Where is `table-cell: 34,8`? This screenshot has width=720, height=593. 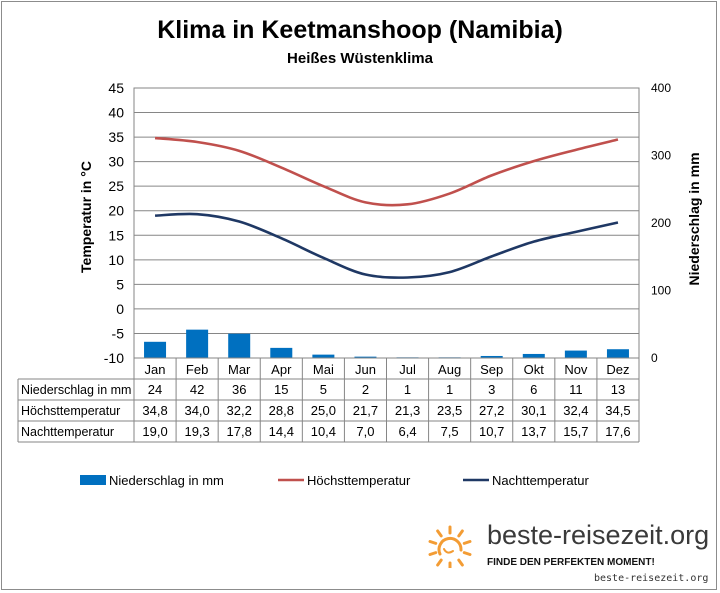
table-cell: 34,8 is located at coordinates (154, 410).